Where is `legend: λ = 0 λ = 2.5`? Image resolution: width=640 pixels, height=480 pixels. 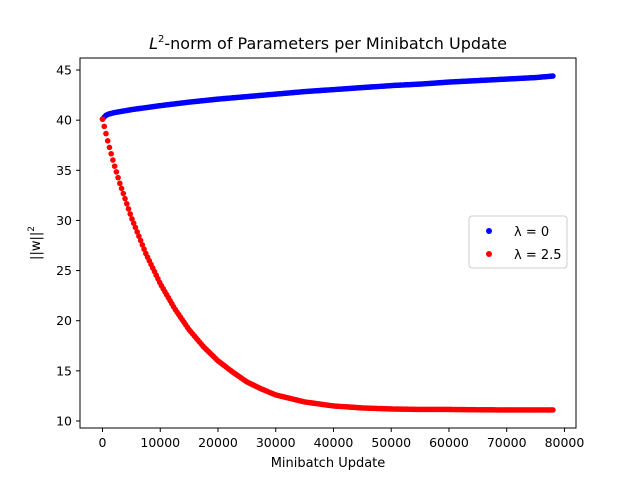
legend: λ = 0 λ = 2.5 is located at coordinates (518, 242).